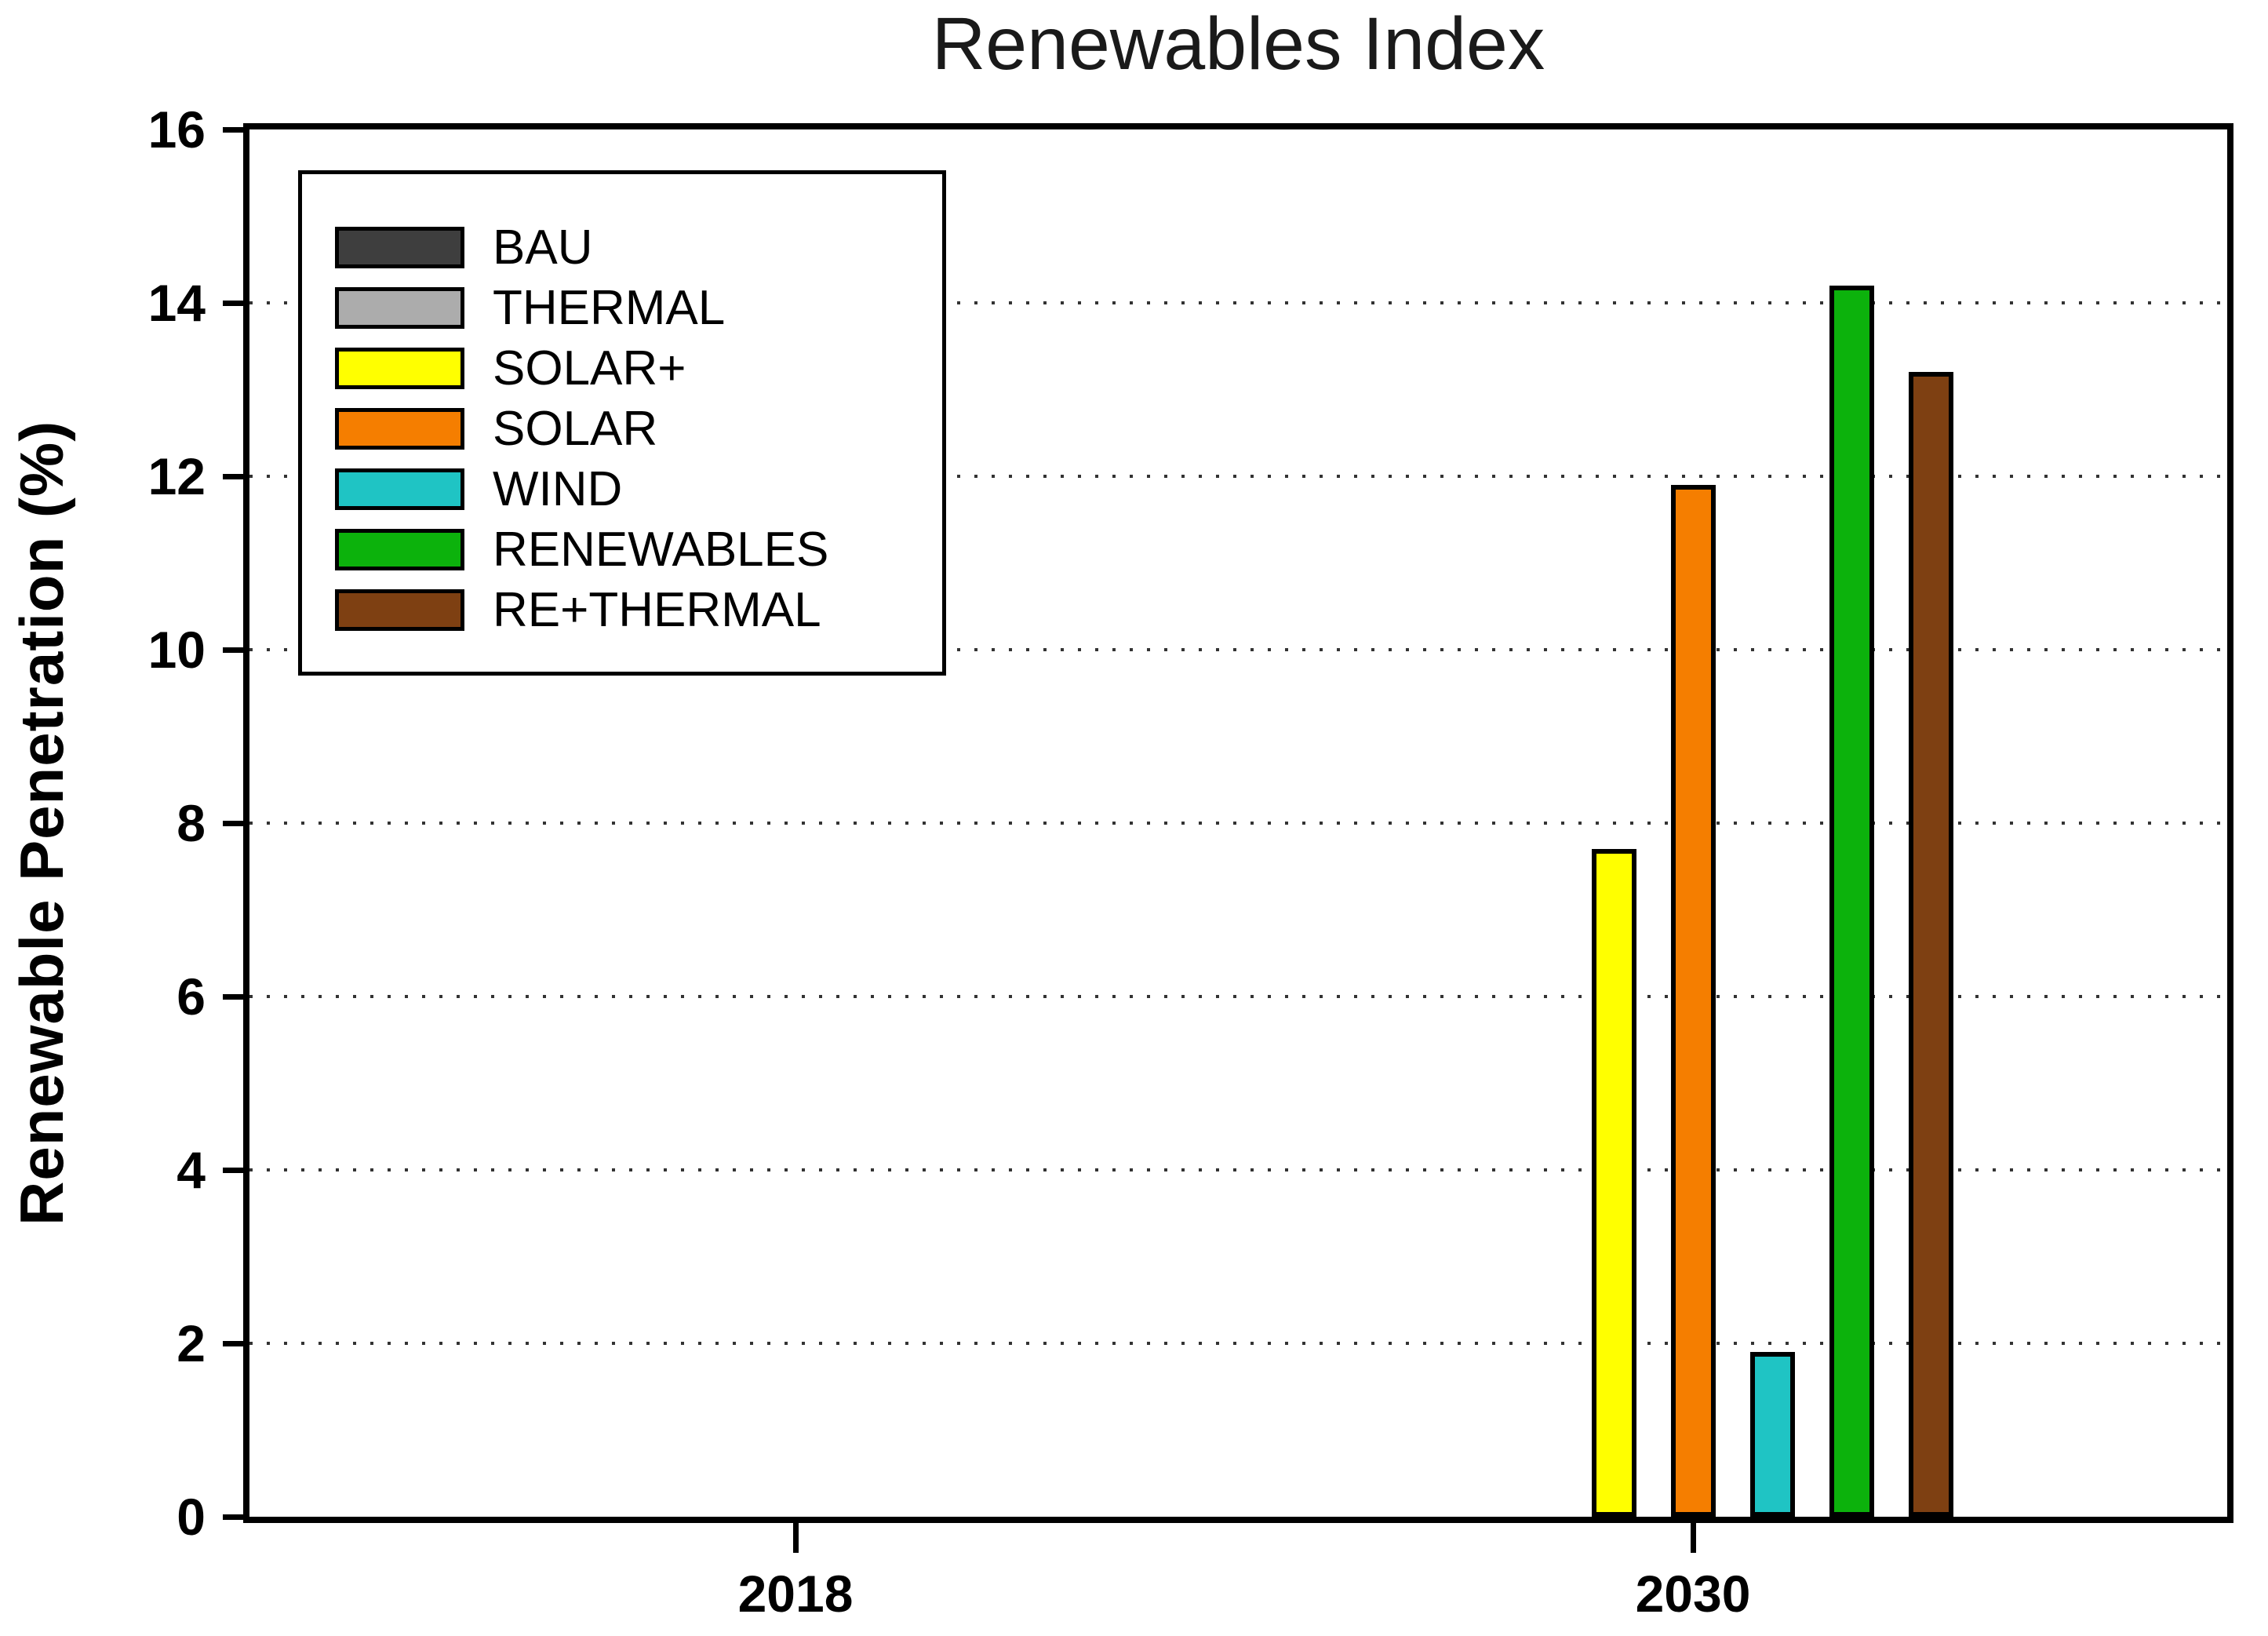 This screenshot has width=2268, height=1636. I want to click on x-axis-category-label: 2030, so click(1693, 1594).